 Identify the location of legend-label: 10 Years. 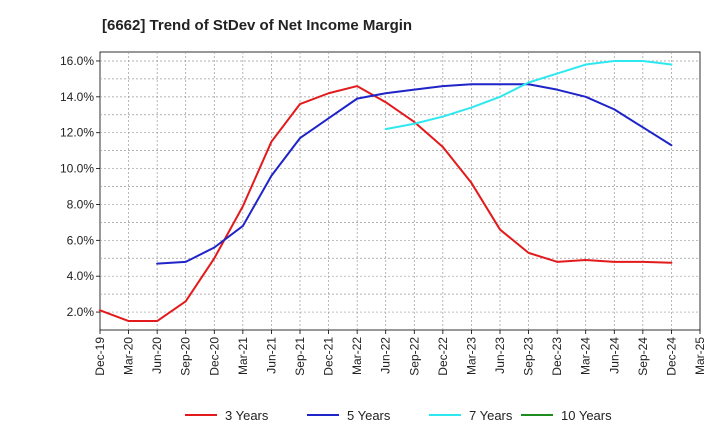
(586, 415).